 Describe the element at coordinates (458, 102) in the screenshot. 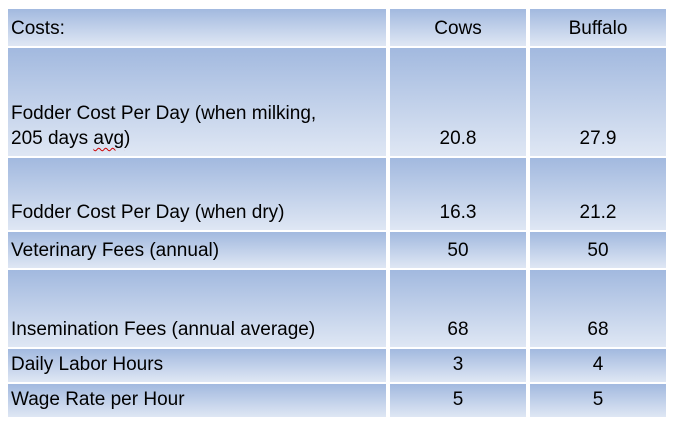

I see `cell-fodder-milking-cows: 20.8` at that location.